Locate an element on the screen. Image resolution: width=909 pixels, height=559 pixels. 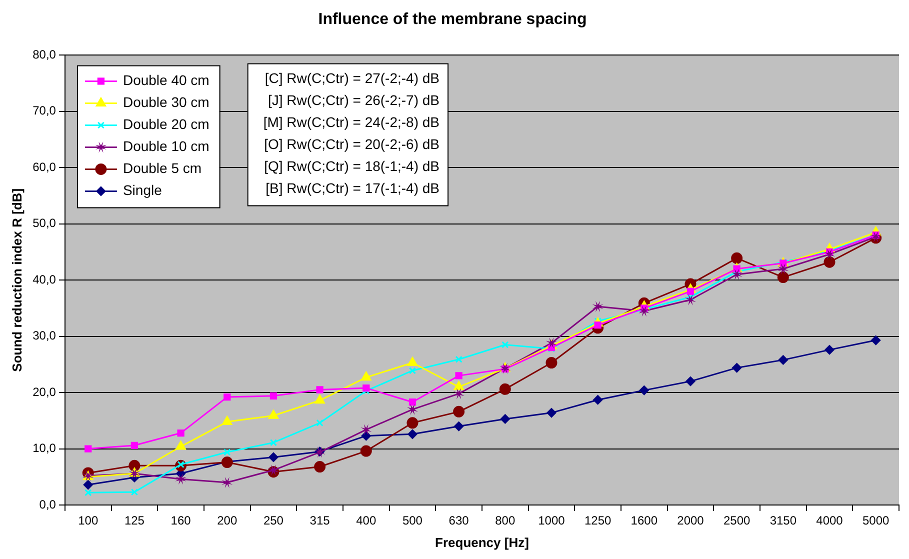
x-tick-label: 630 is located at coordinates (459, 521).